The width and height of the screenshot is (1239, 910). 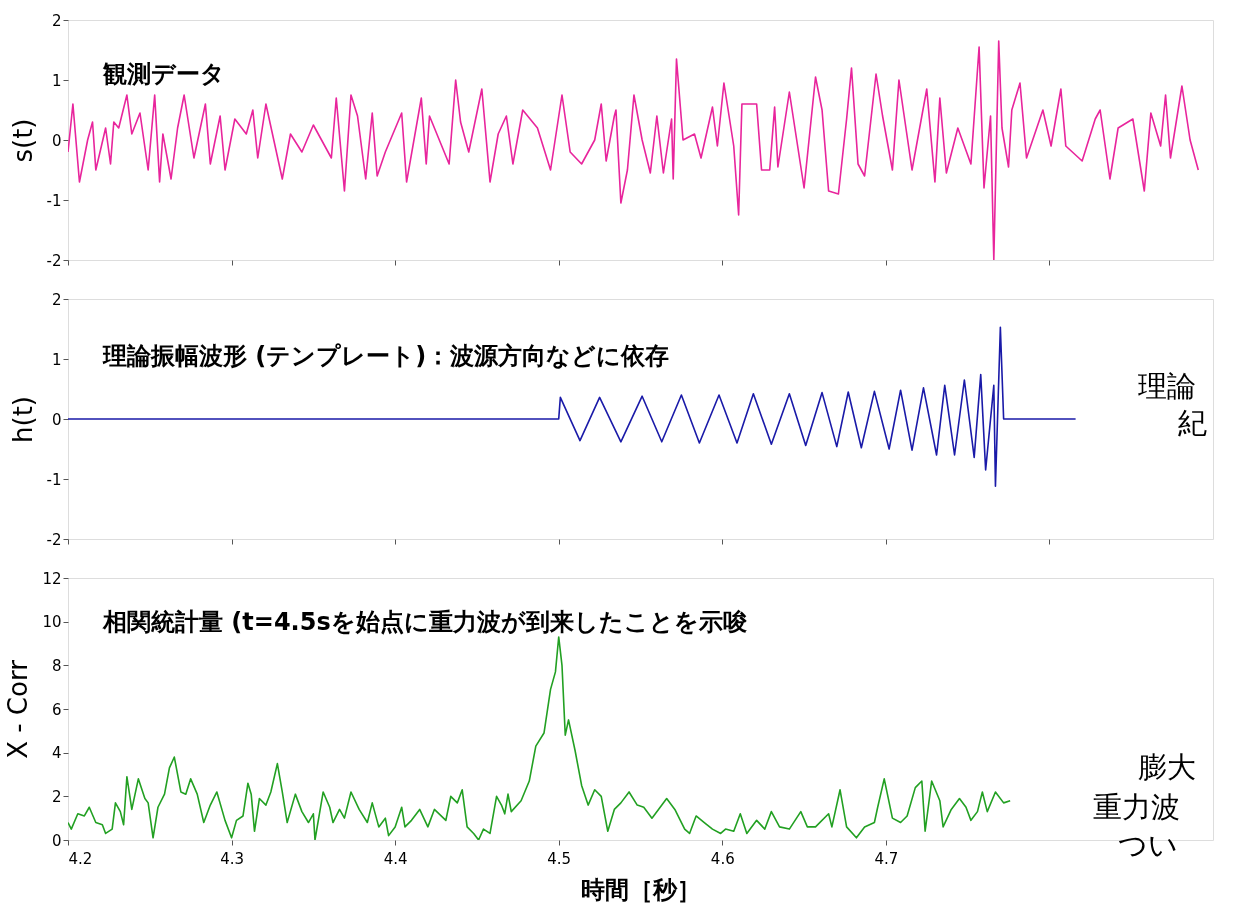 I want to click on y-axis-title: X - Corr, so click(x=18, y=709).